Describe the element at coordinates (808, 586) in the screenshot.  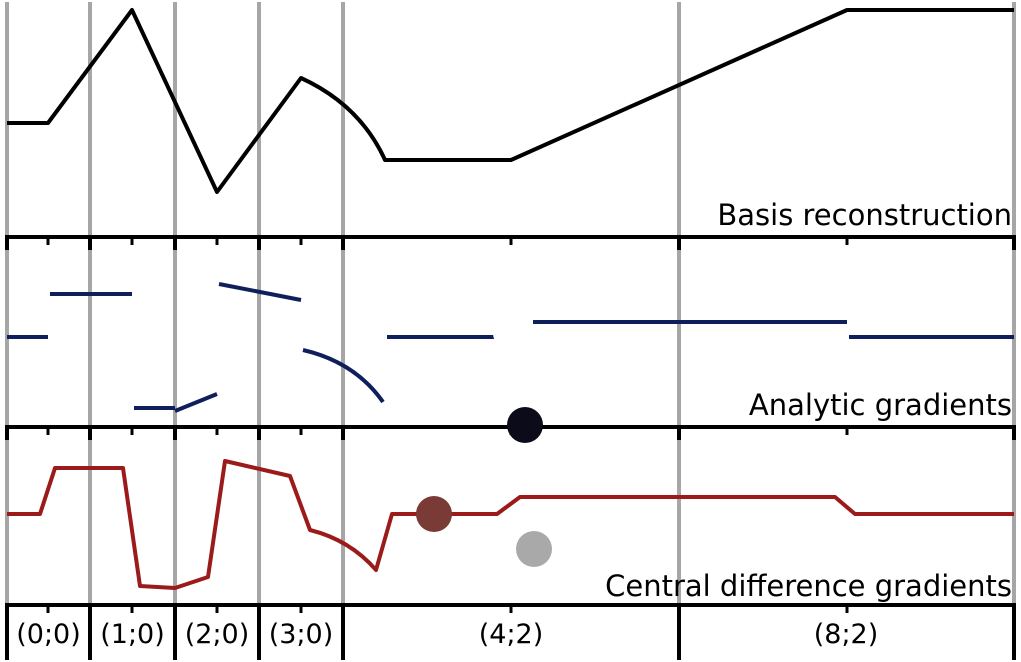
I see `central-panel-label: Central difference gradients` at that location.